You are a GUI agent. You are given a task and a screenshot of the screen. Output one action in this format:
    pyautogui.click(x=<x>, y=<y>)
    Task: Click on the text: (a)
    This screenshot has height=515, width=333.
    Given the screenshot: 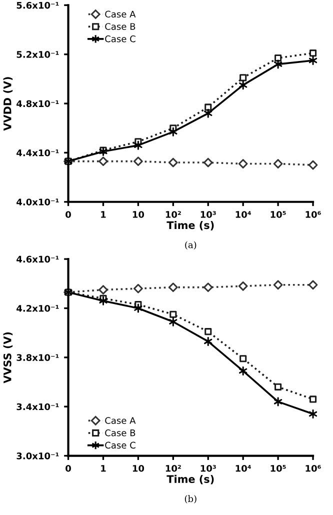 What is the action you would take?
    pyautogui.click(x=190, y=245)
    